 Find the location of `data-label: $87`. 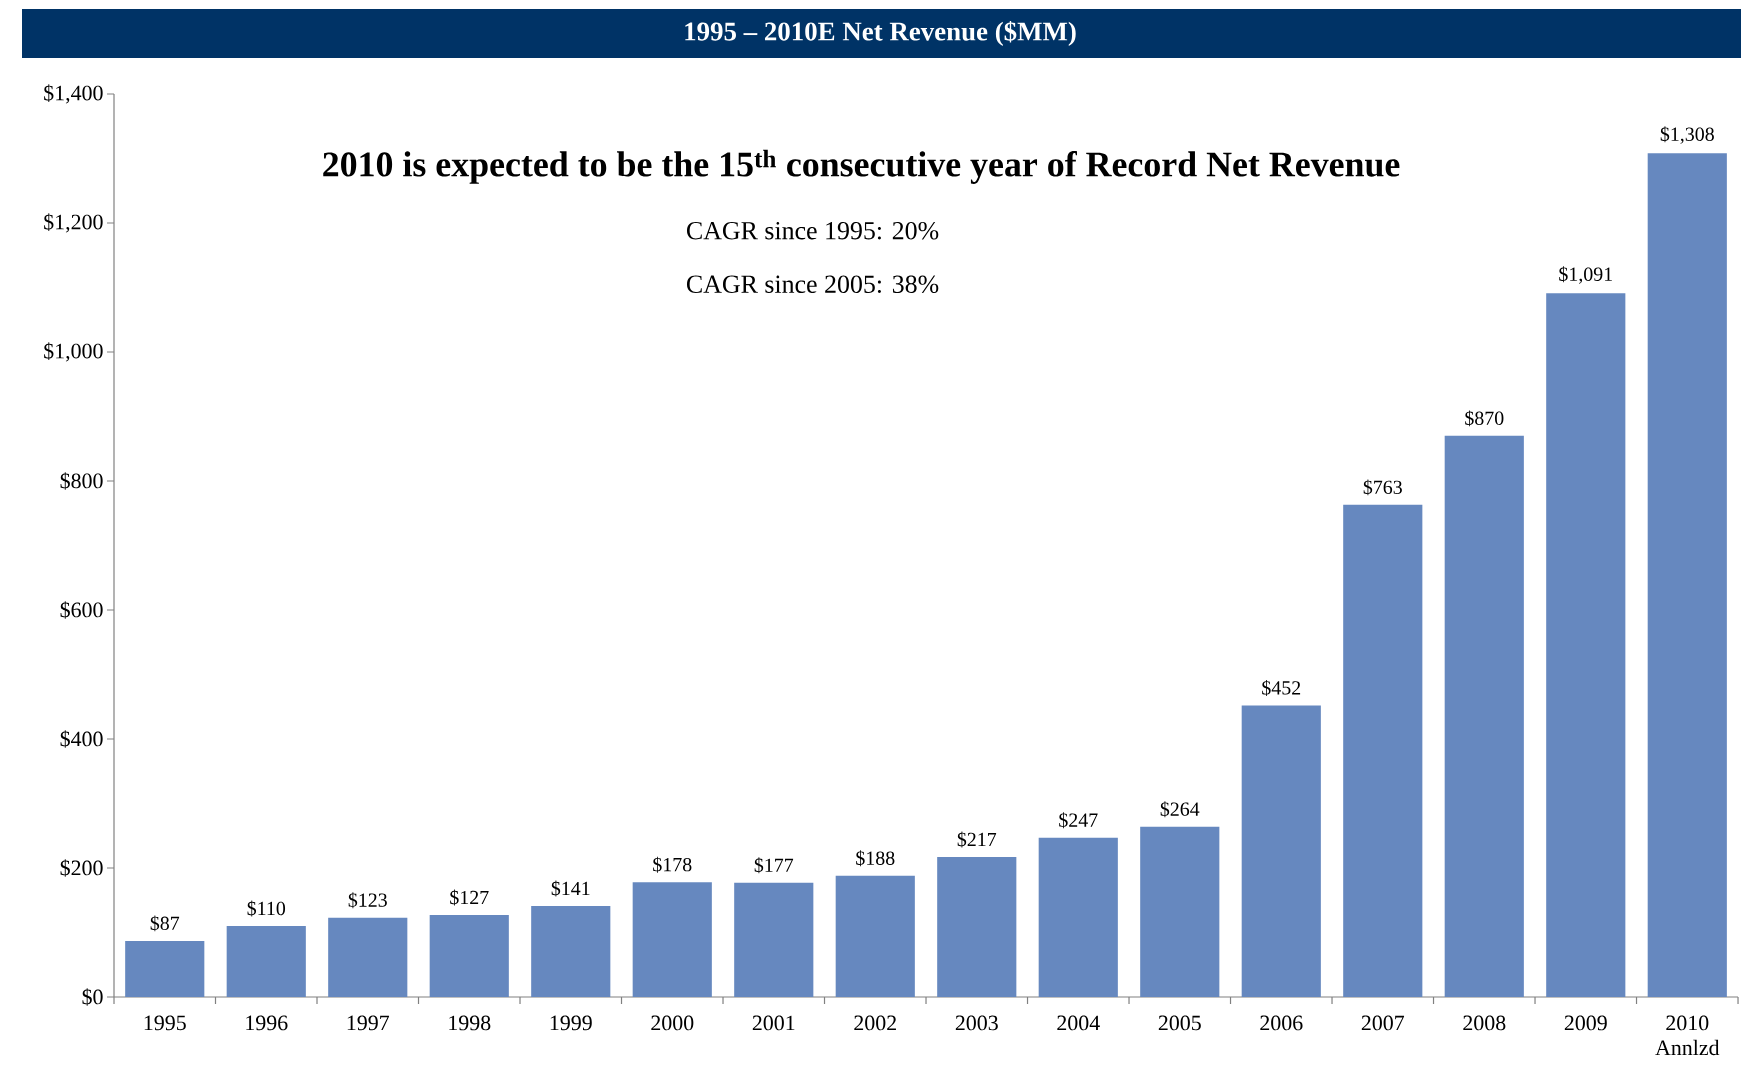

data-label: $87 is located at coordinates (165, 923).